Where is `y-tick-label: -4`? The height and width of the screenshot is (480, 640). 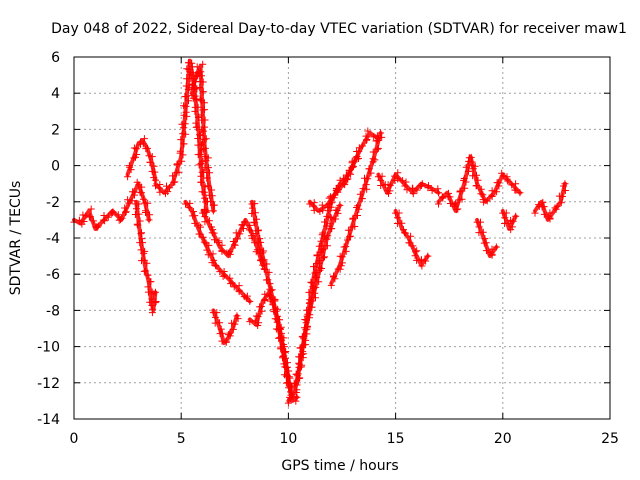 y-tick-label: -4 is located at coordinates (53, 239).